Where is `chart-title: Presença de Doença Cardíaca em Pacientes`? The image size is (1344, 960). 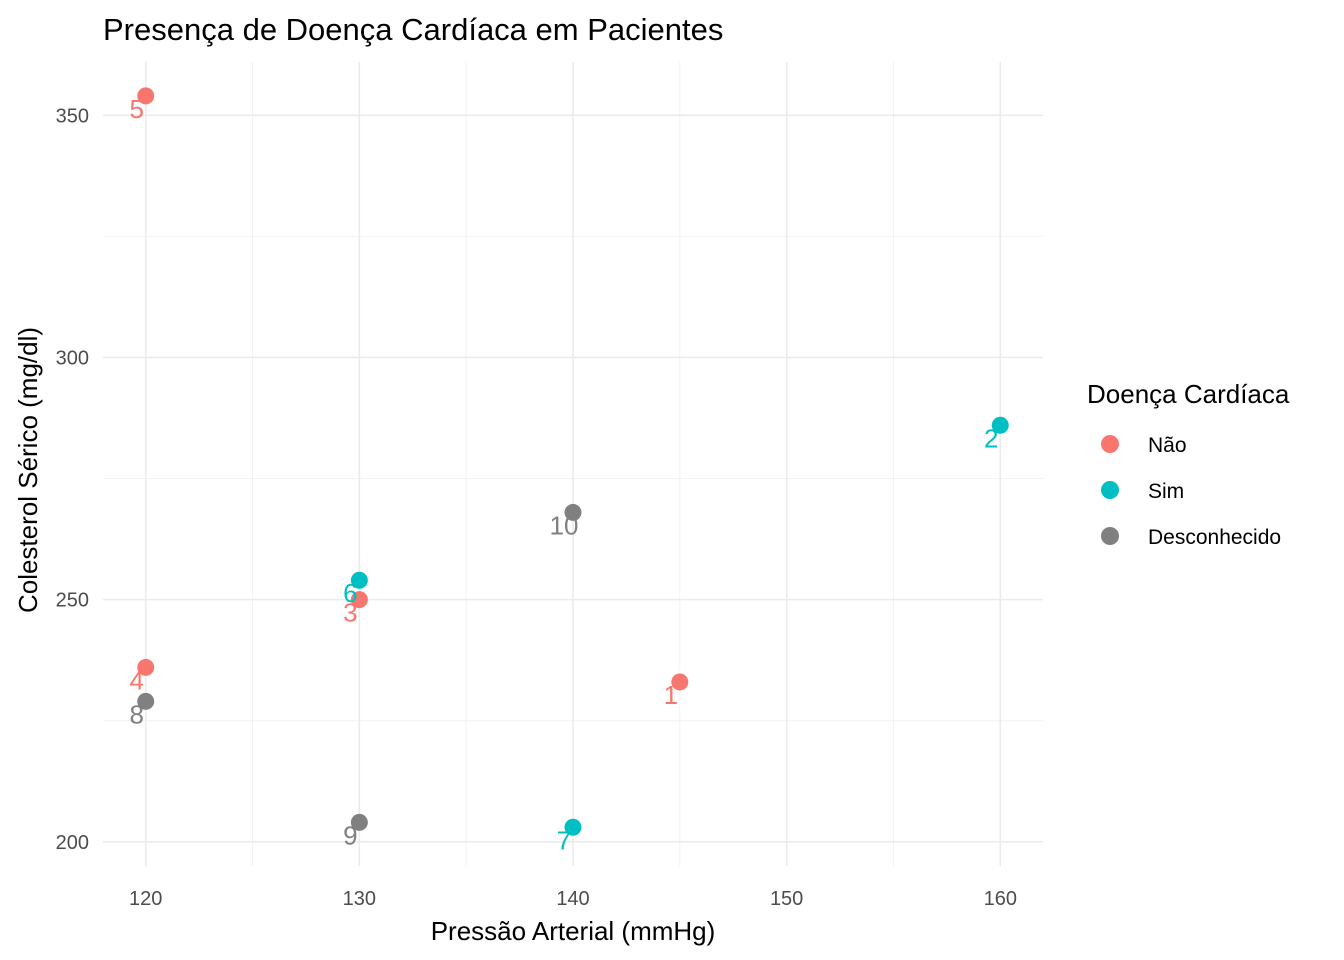 chart-title: Presença de Doença Cardíaca em Pacientes is located at coordinates (413, 29).